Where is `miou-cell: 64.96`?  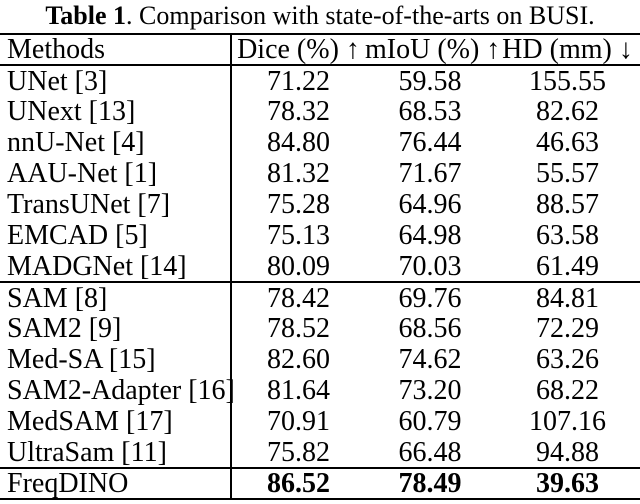
miou-cell: 64.96 is located at coordinates (430, 204).